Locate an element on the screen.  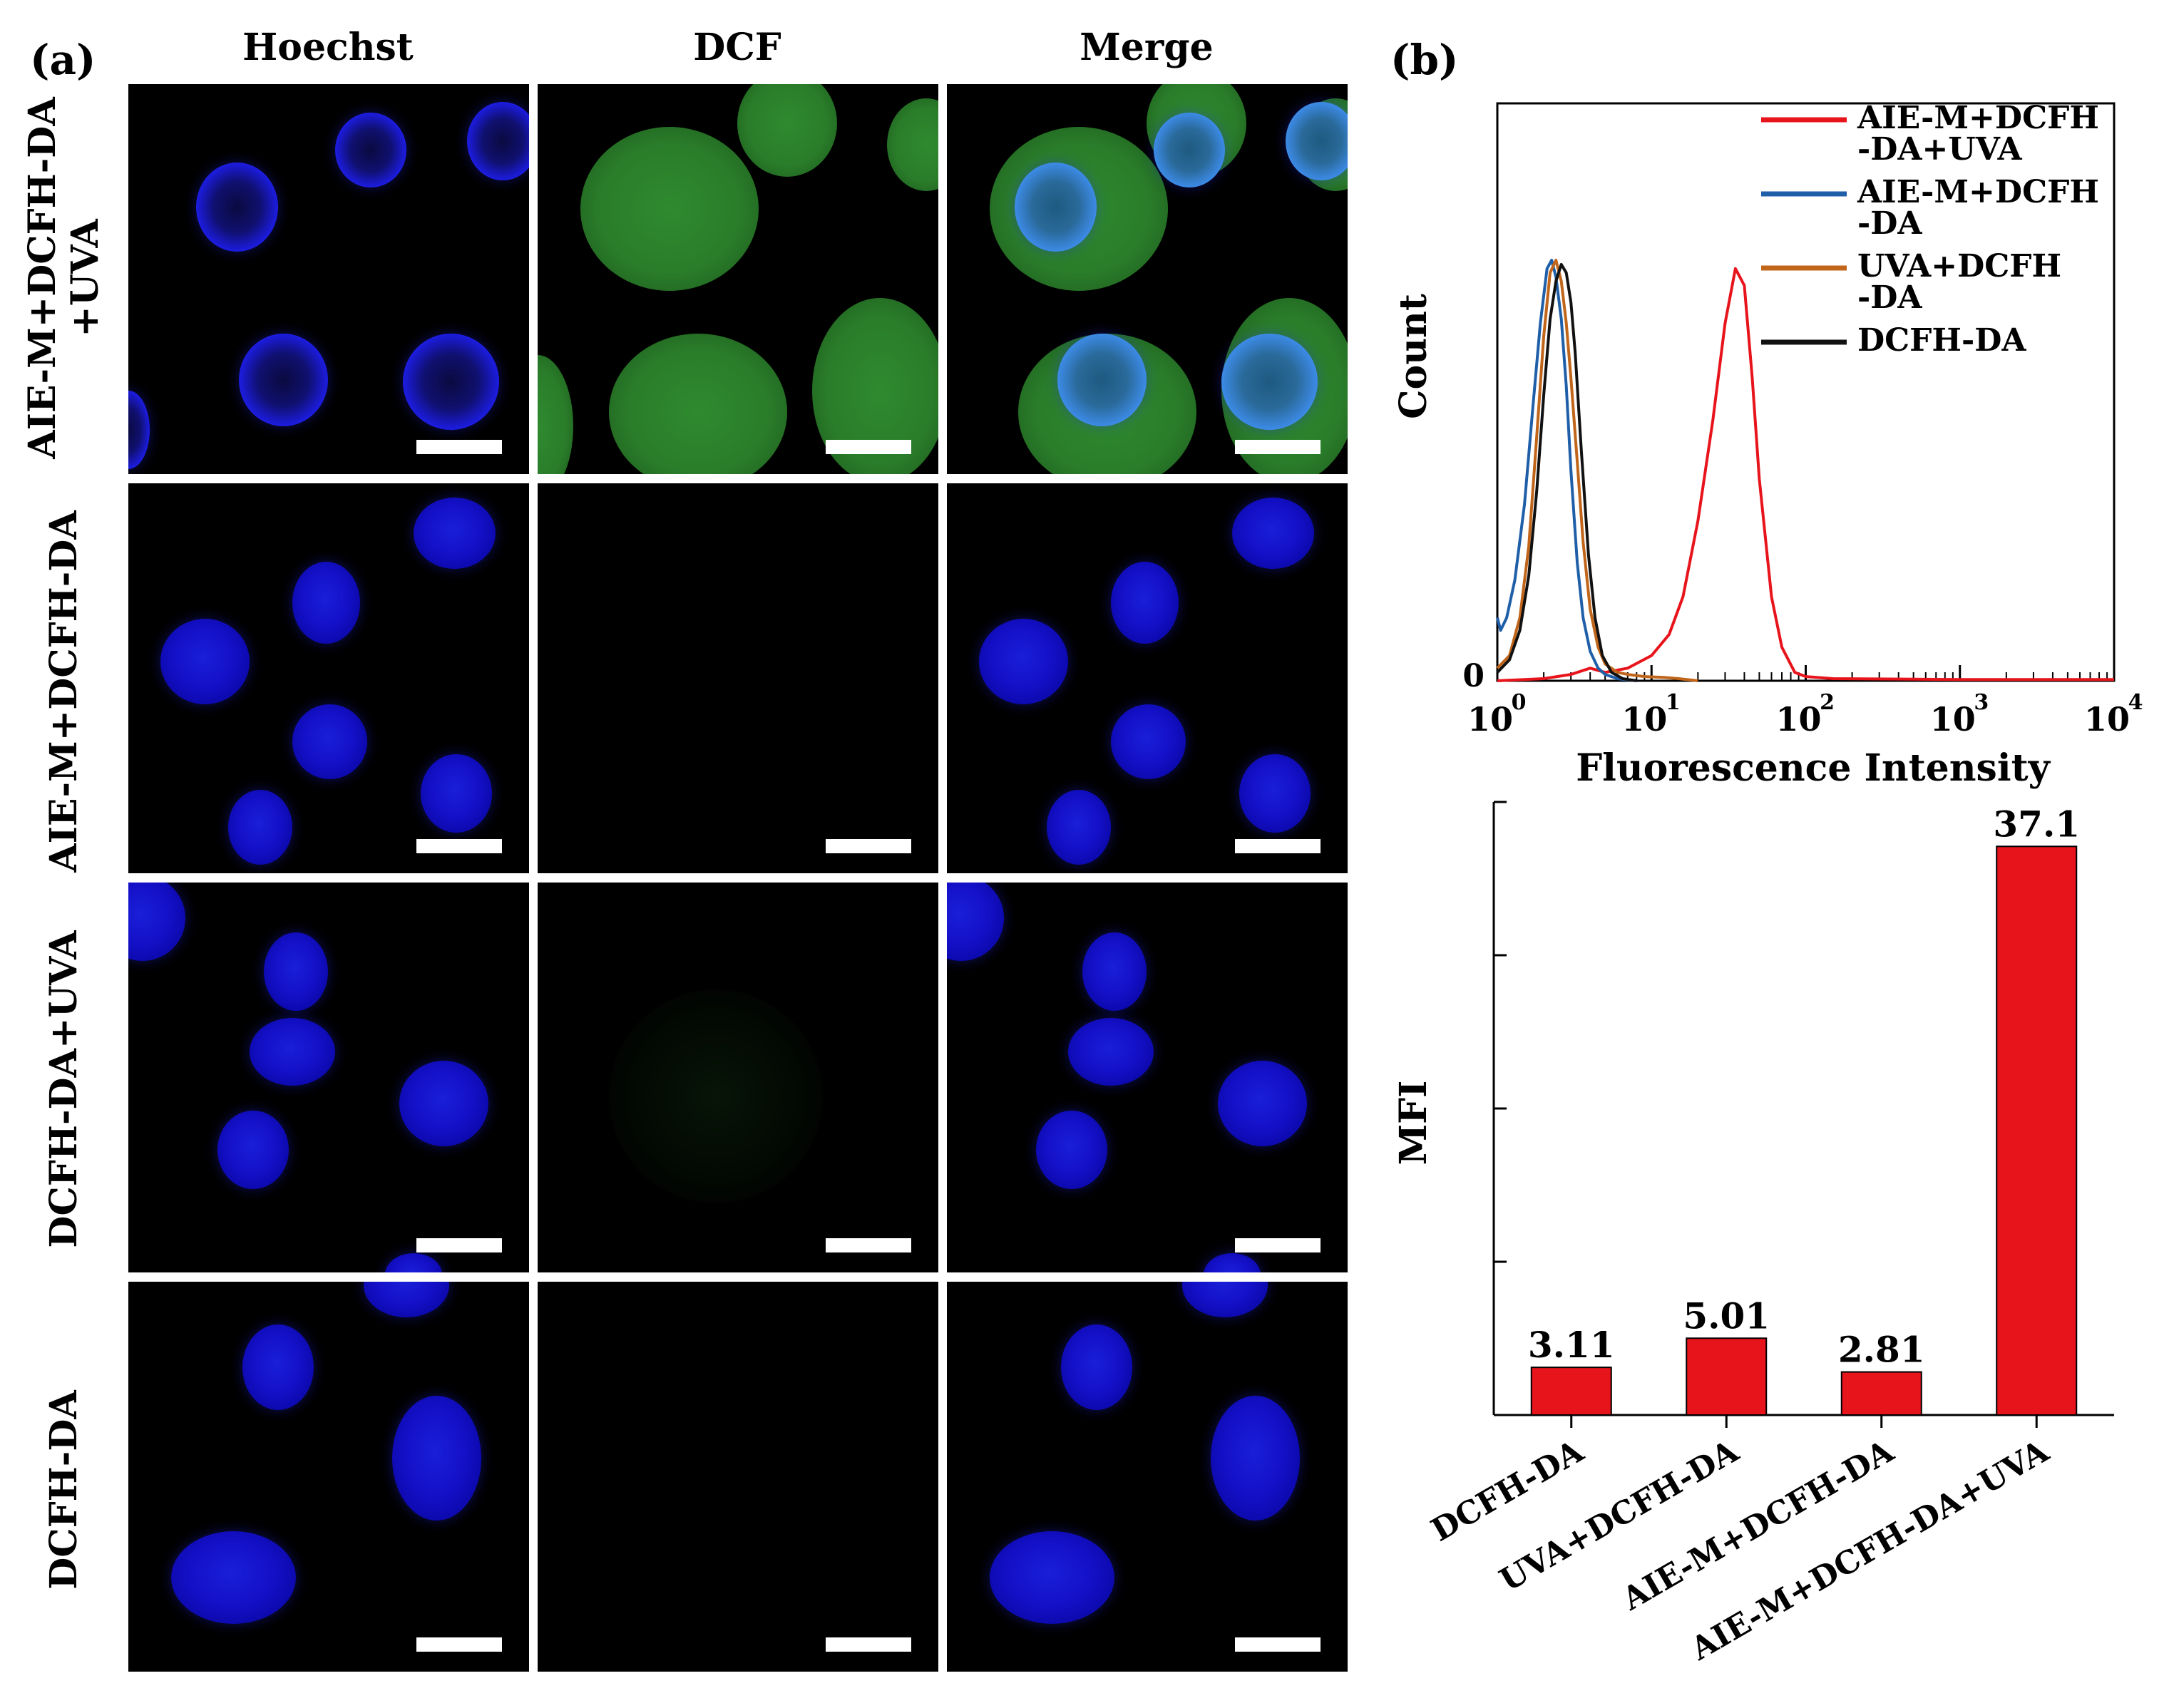
bar-value-label: 5.01 is located at coordinates (1726, 1316).